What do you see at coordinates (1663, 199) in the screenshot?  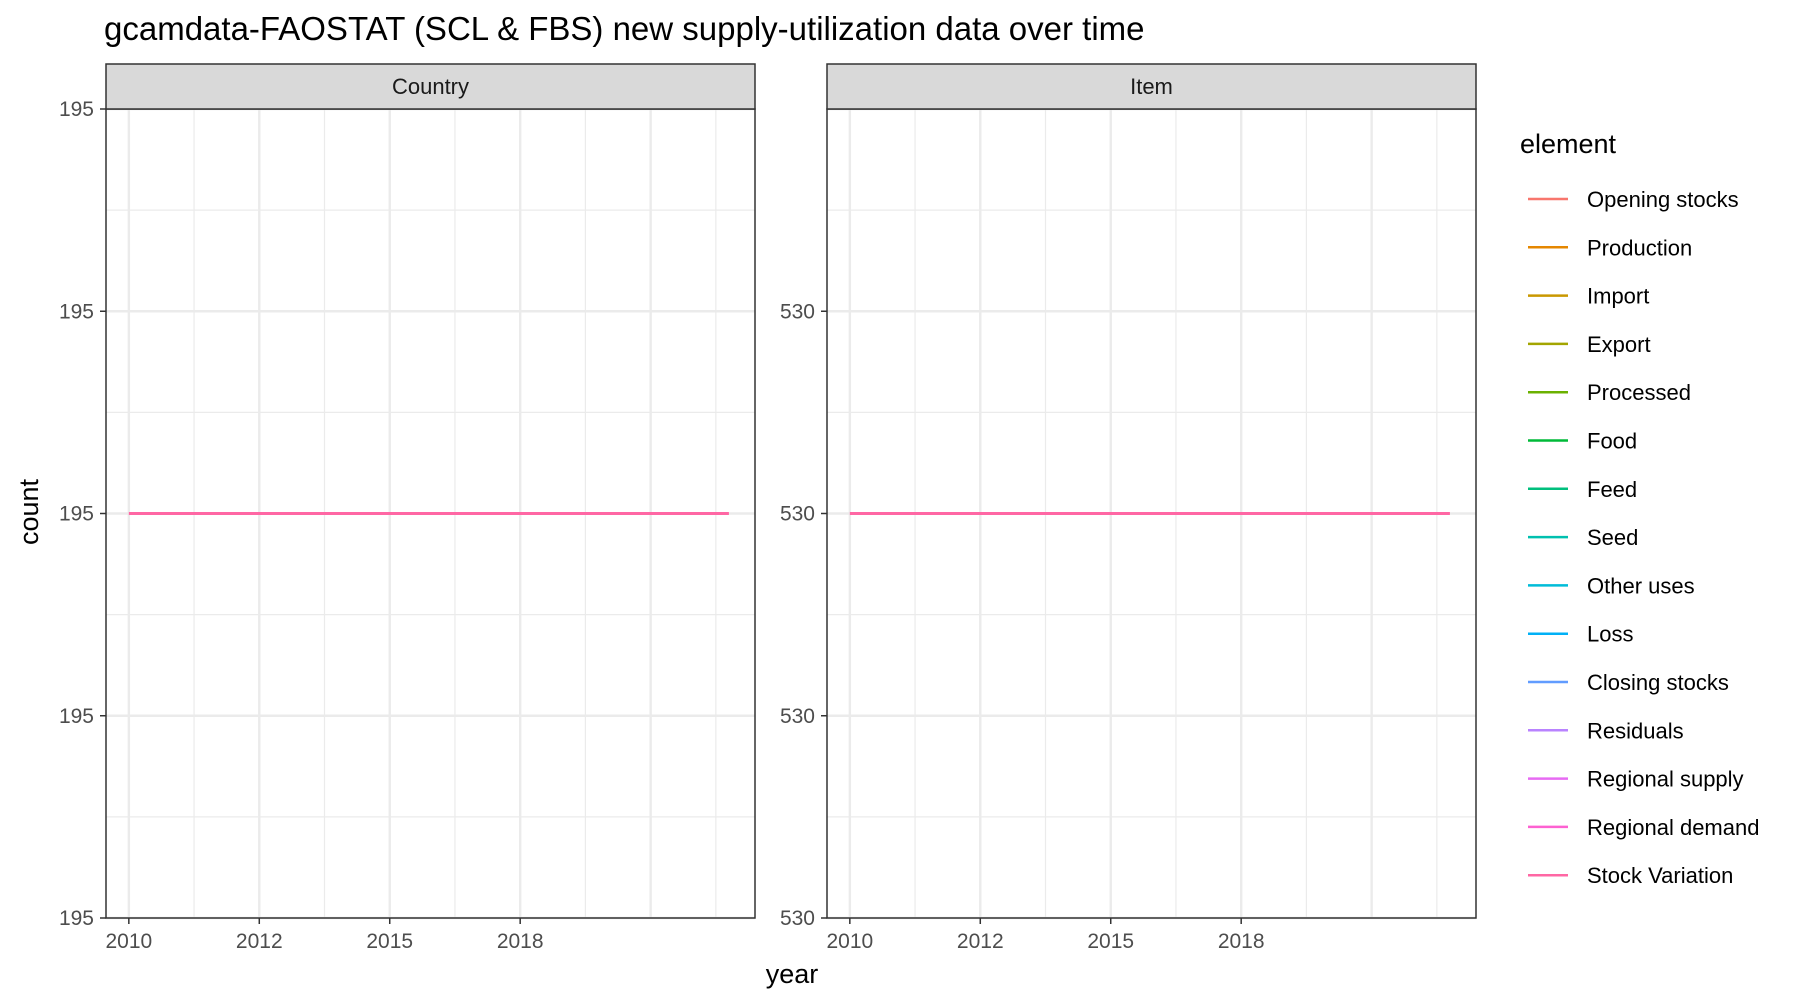 I see `legend-label: Opening stocks` at bounding box center [1663, 199].